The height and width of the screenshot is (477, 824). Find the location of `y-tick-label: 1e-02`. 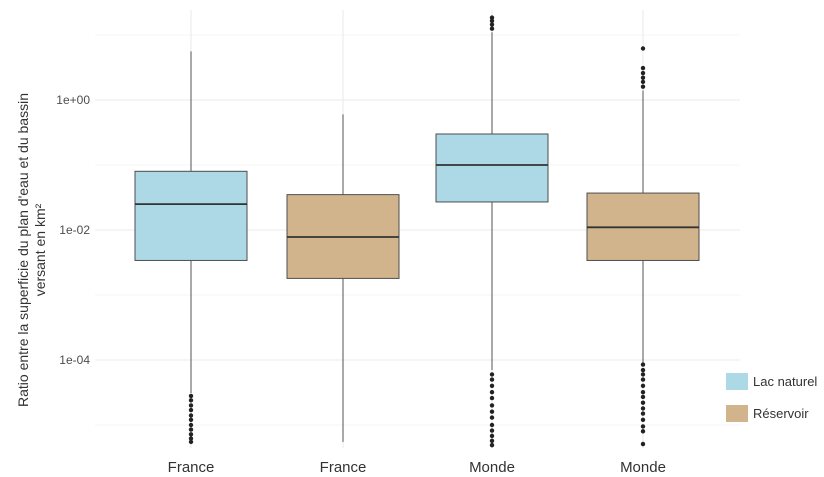

y-tick-label: 1e-02 is located at coordinates (74, 230).